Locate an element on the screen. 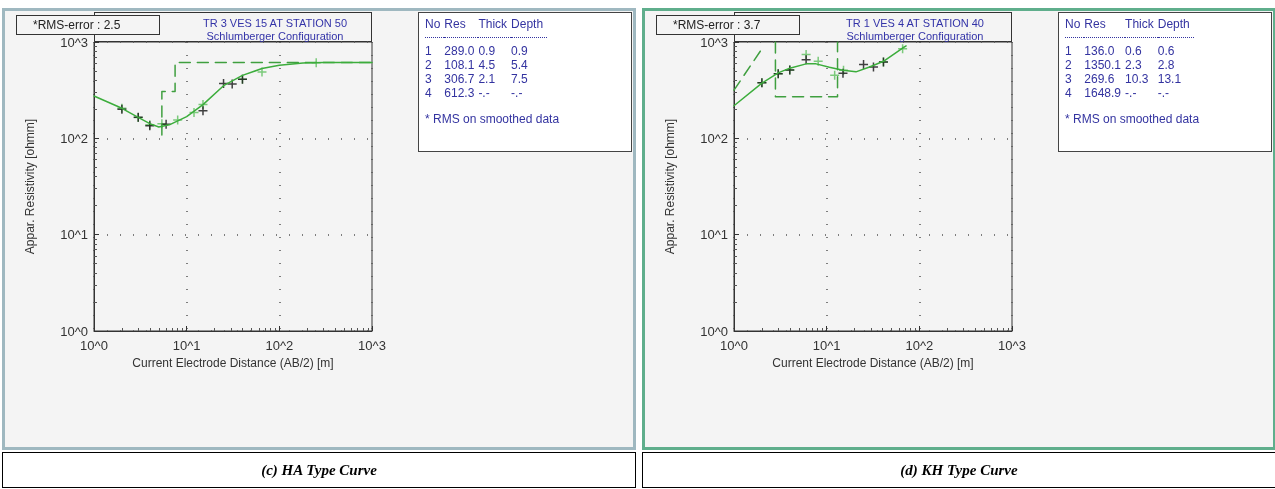  text: 1 289.0 0.9 0.9 is located at coordinates (476, 51).